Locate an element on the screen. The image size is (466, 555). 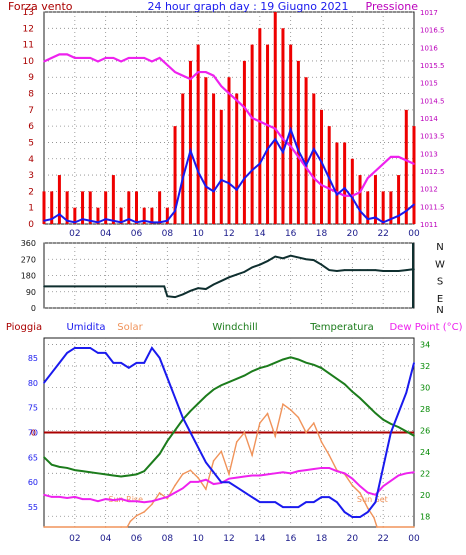
x-tick-label: 12 is located at coordinates (228, 539).